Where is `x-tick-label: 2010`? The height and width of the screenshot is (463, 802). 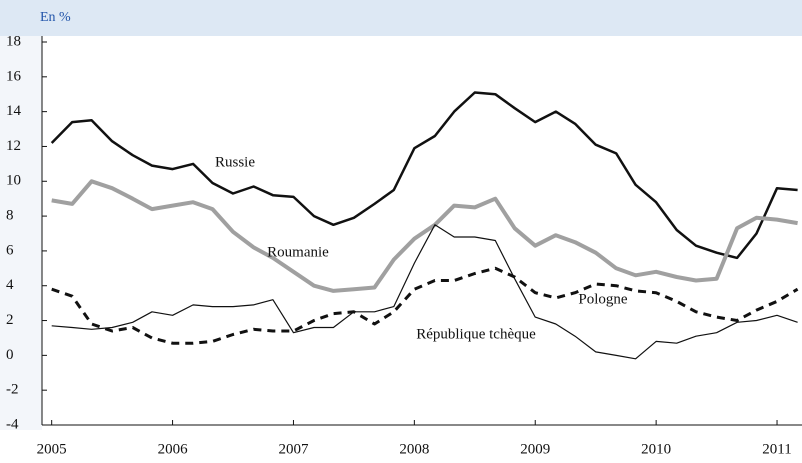
x-tick-label: 2010 is located at coordinates (656, 449).